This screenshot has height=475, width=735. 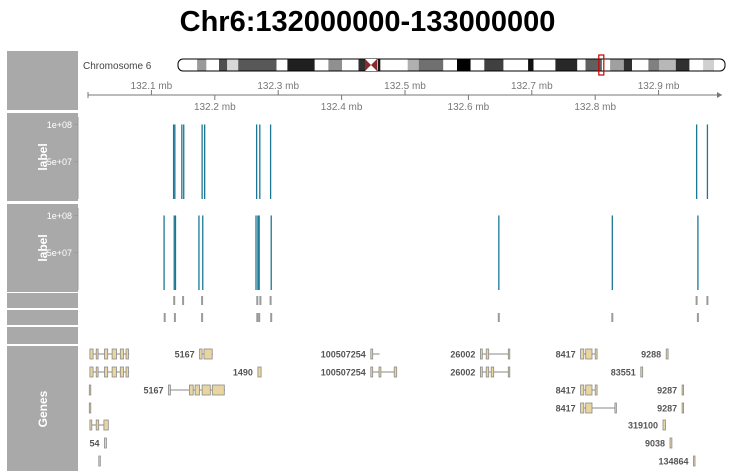 I want to click on gene-label: 1490, so click(x=243, y=373).